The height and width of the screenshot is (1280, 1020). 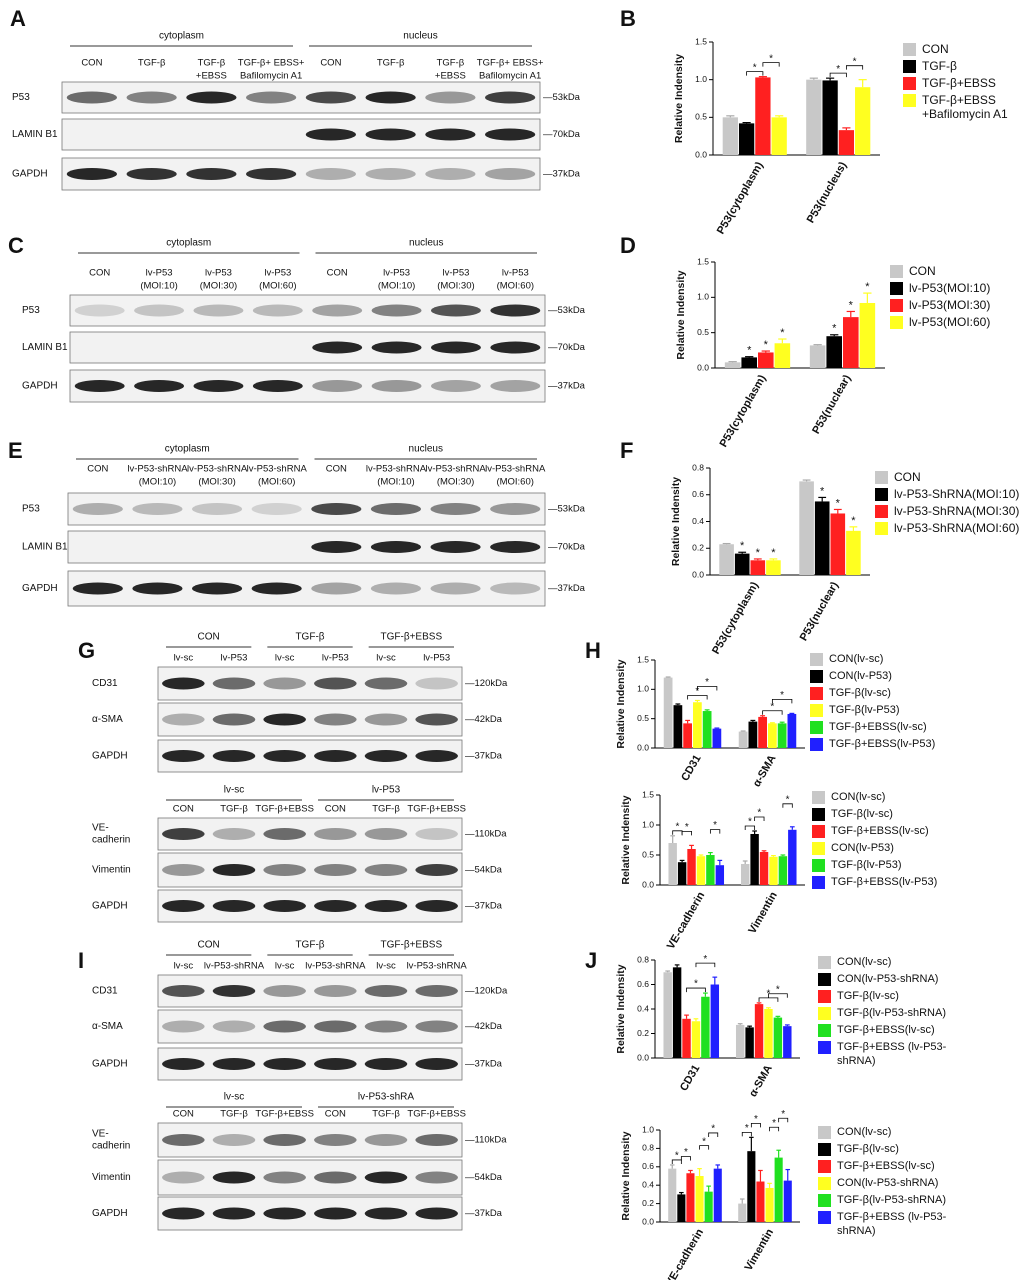 I want to click on y-tick-label: 0.5, so click(x=648, y=854).